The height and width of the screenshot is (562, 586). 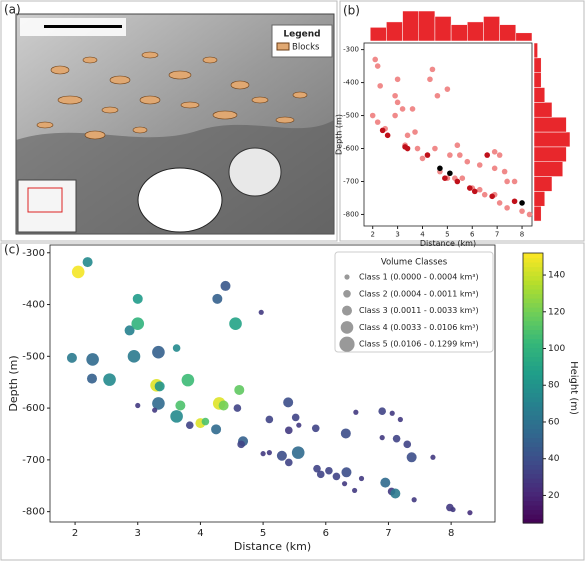 I want to click on map-blocks, so click(x=172, y=95).